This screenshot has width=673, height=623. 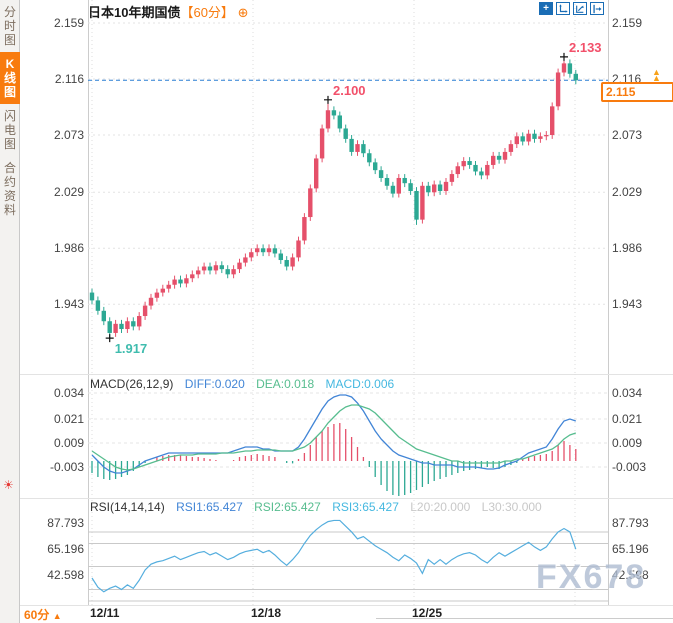 I want to click on rsi2-value: RSI2:65.427, so click(x=287, y=507).